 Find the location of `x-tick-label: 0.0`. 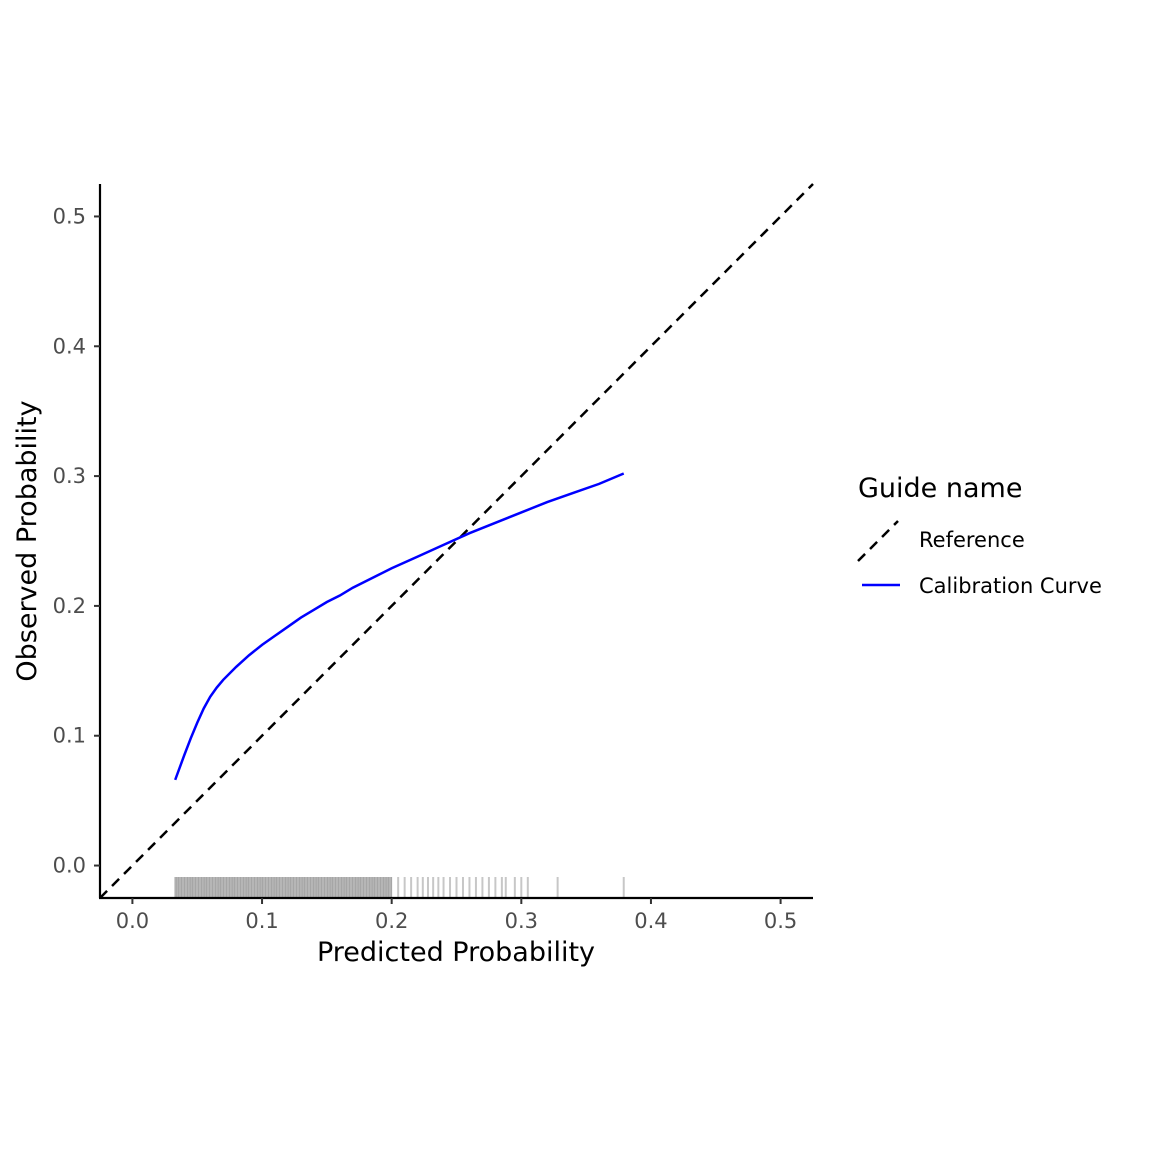

x-tick-label: 0.0 is located at coordinates (132, 921).